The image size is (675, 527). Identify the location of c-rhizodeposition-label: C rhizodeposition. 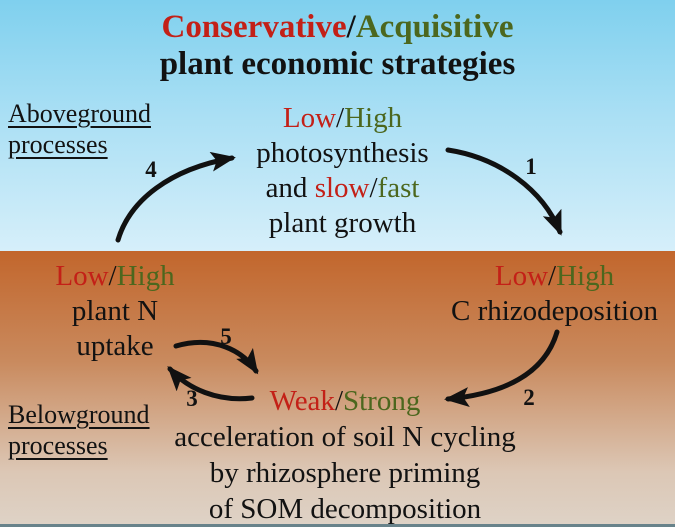
(554, 311).